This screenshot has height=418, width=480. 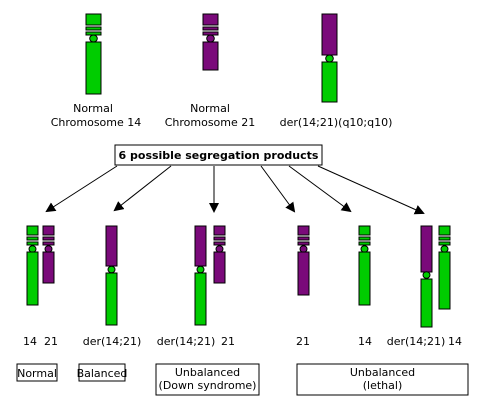 What do you see at coordinates (383, 385) in the screenshot?
I see `lethal-category-line2: (lethal)` at bounding box center [383, 385].